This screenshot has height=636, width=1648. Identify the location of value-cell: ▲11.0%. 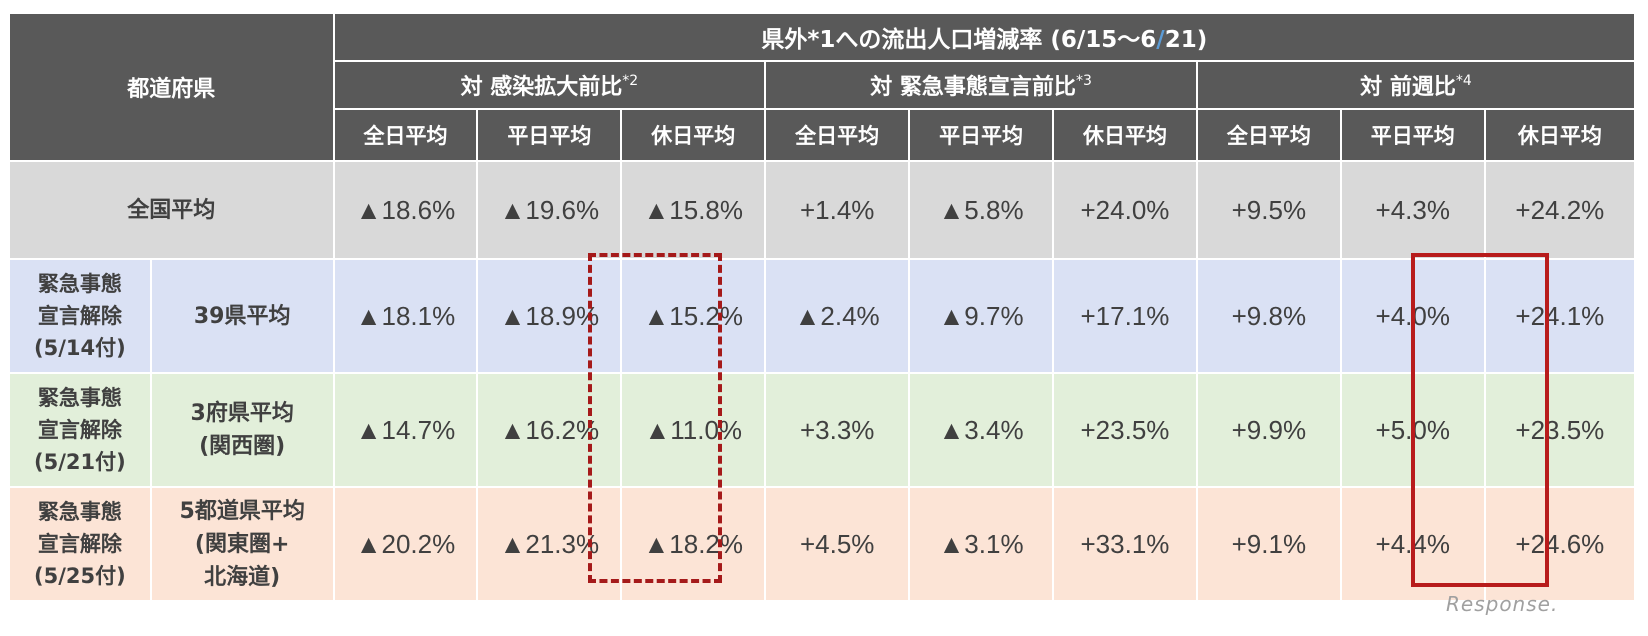
(693, 430).